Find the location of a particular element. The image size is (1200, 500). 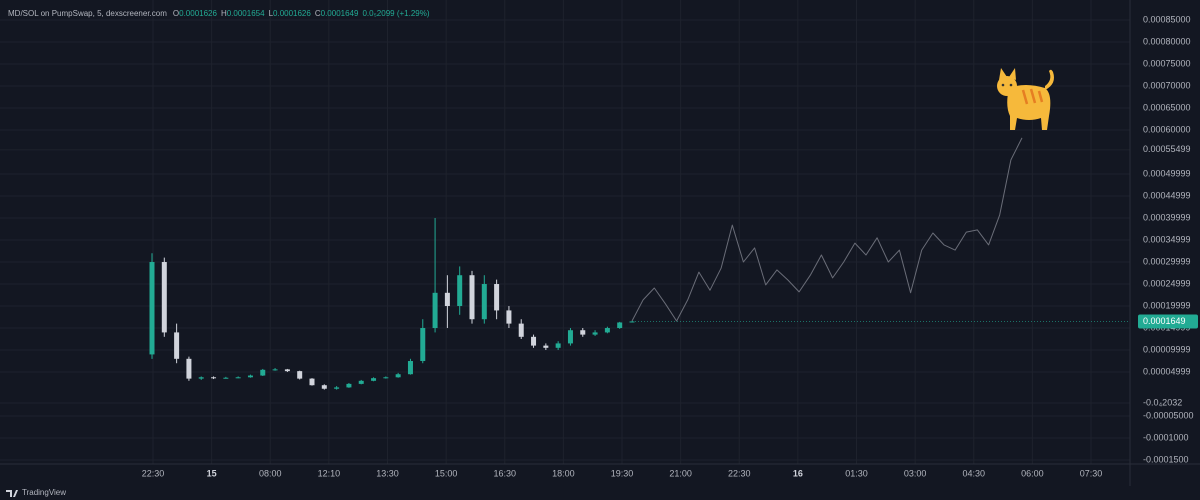

y-tick-label: 0.00044999 is located at coordinates (1167, 195).